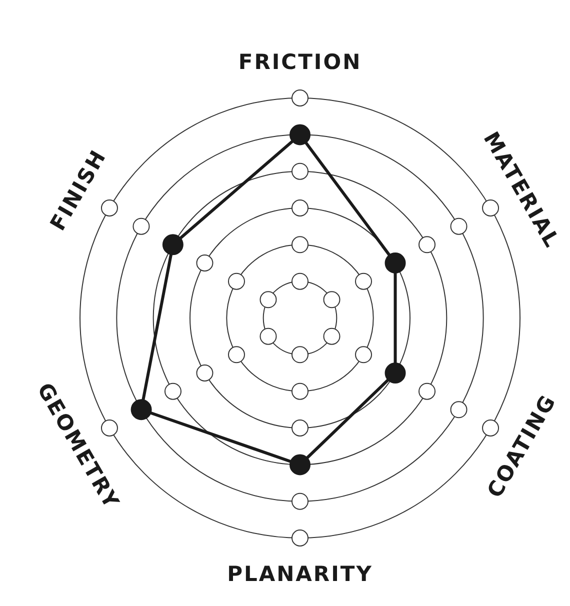 The image size is (570, 606). I want to click on spoke-label: PLANARITY, so click(300, 574).